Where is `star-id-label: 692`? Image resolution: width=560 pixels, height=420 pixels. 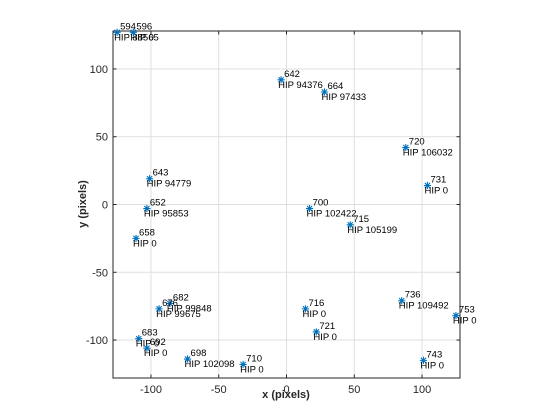
star-id-label: 692 is located at coordinates (158, 342).